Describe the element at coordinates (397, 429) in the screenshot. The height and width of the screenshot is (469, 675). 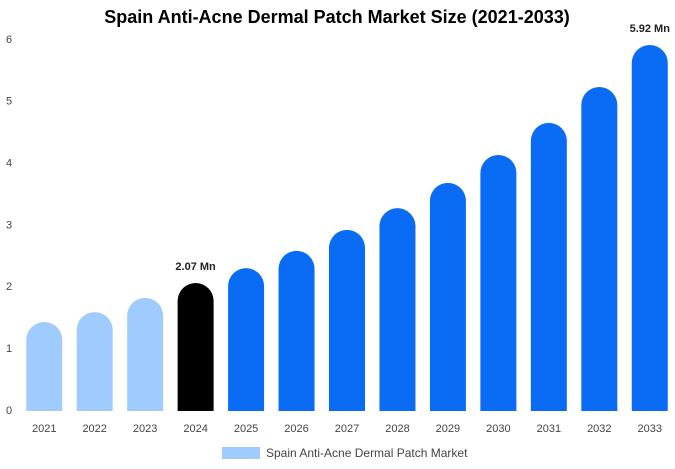
I see `x-tick-label: 2028` at that location.